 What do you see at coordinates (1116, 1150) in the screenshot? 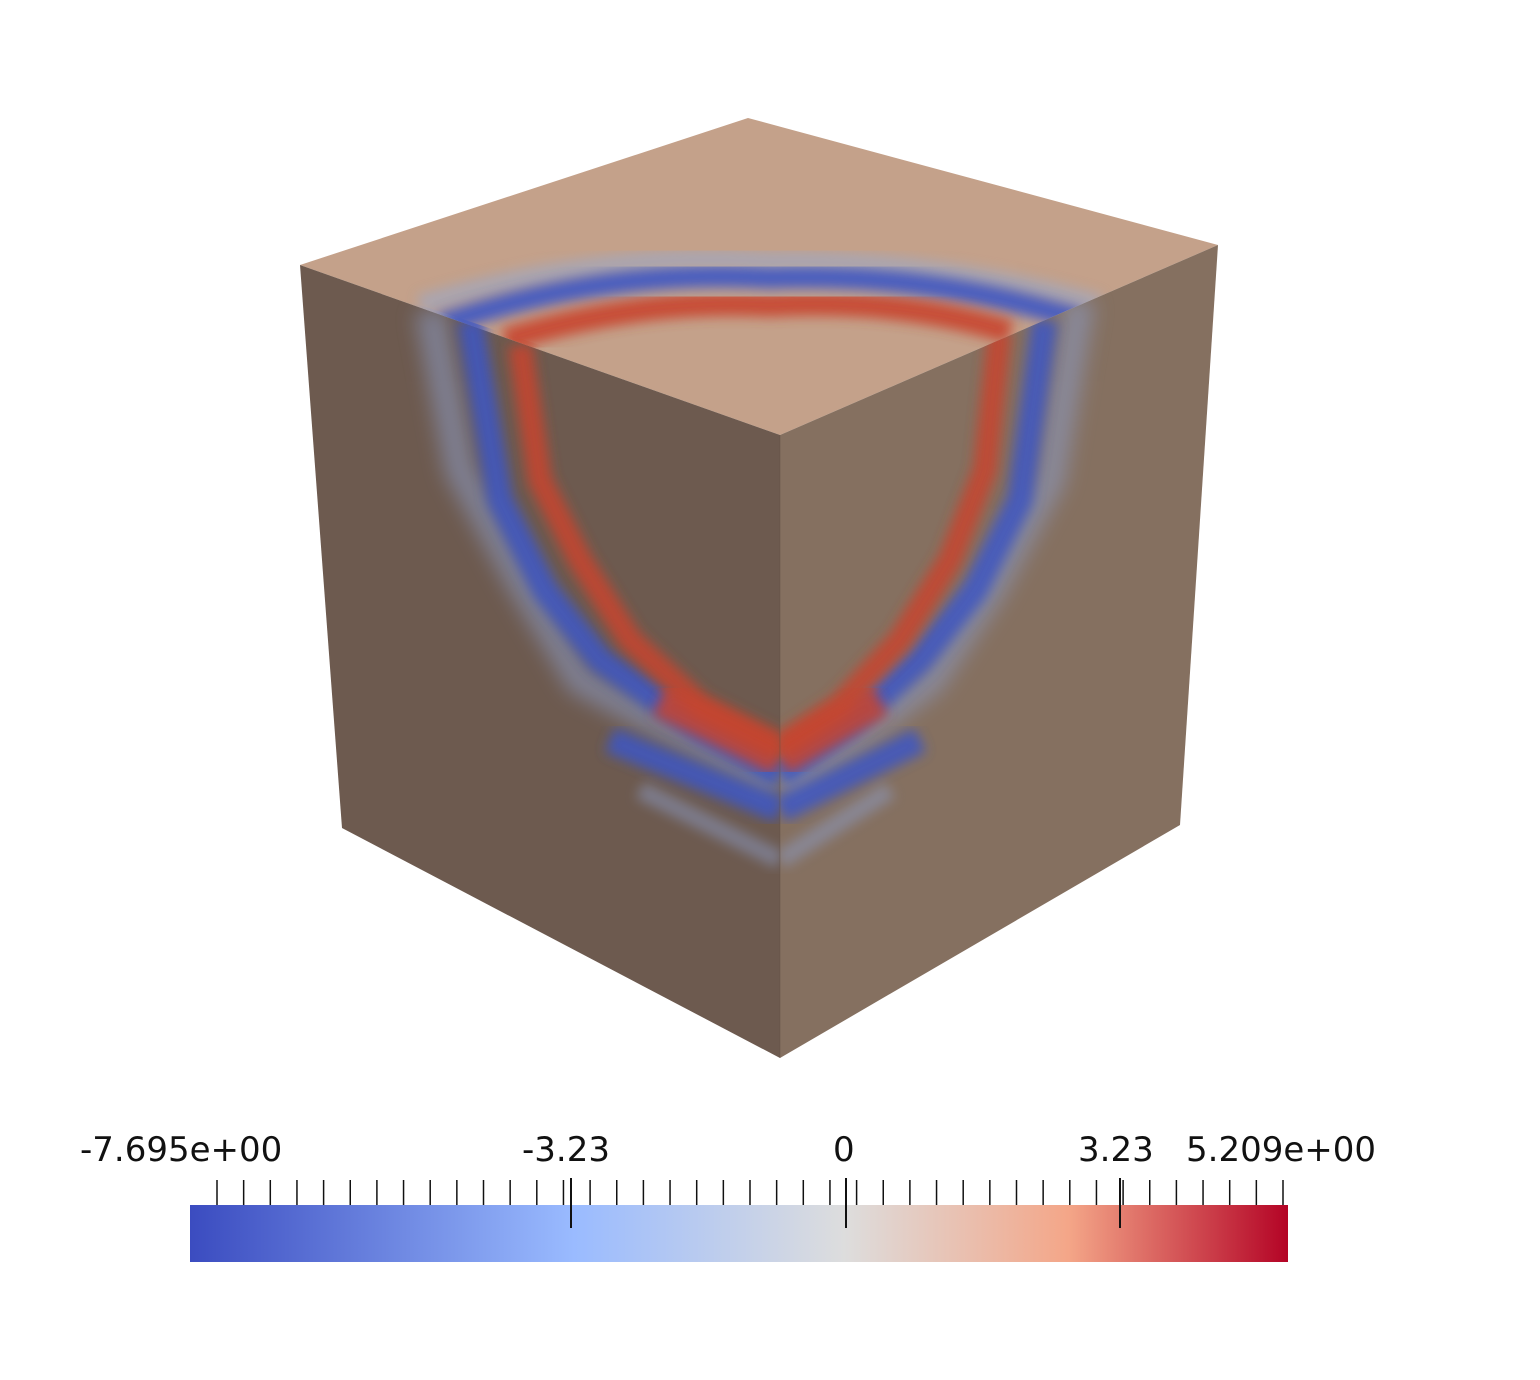
I see `colorbar-tick-label: 3.23` at bounding box center [1116, 1150].